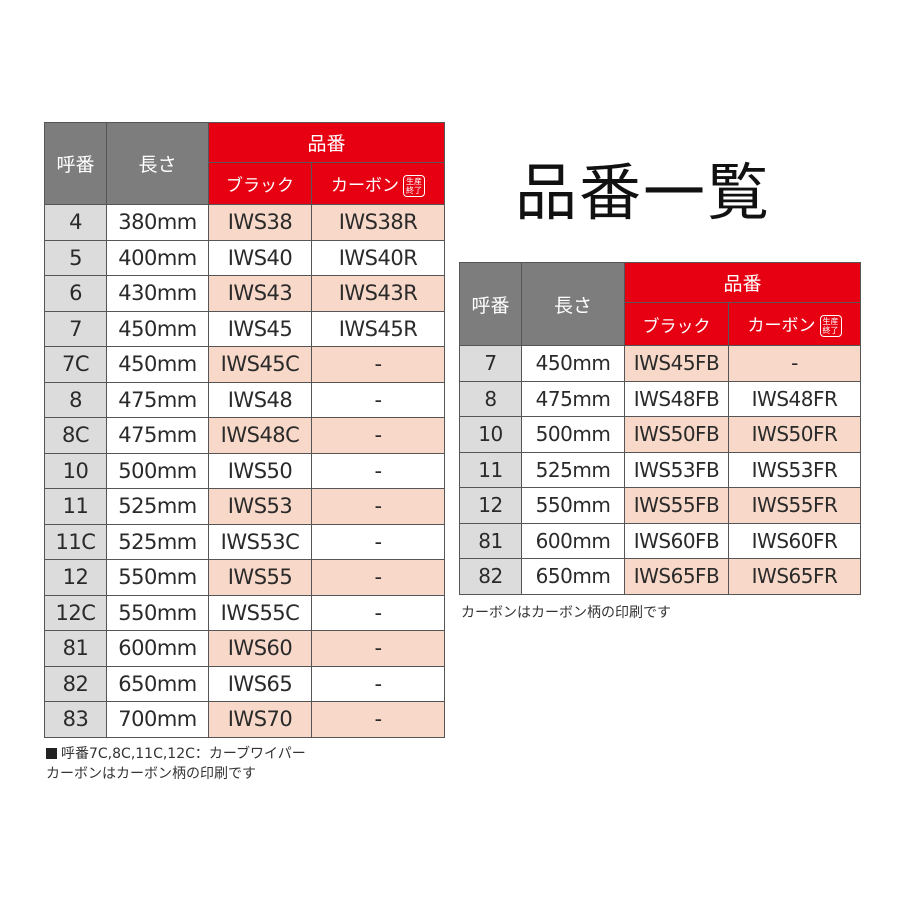 This screenshot has width=900, height=900. I want to click on cell-yobiban: 12C, so click(75, 612).